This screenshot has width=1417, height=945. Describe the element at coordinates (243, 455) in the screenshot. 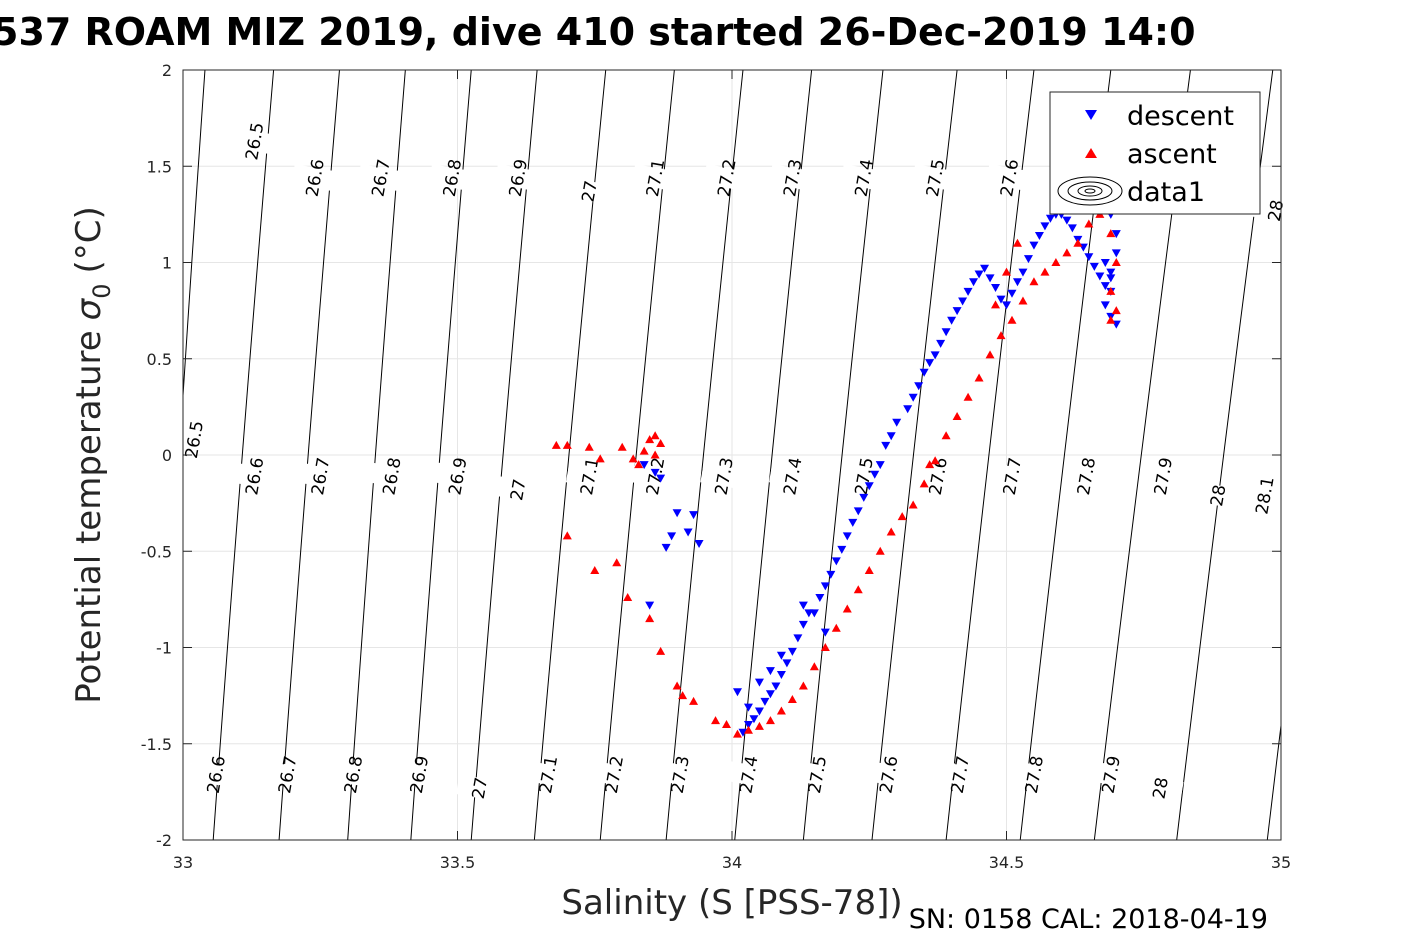

I see `contour-line-26.6` at that location.